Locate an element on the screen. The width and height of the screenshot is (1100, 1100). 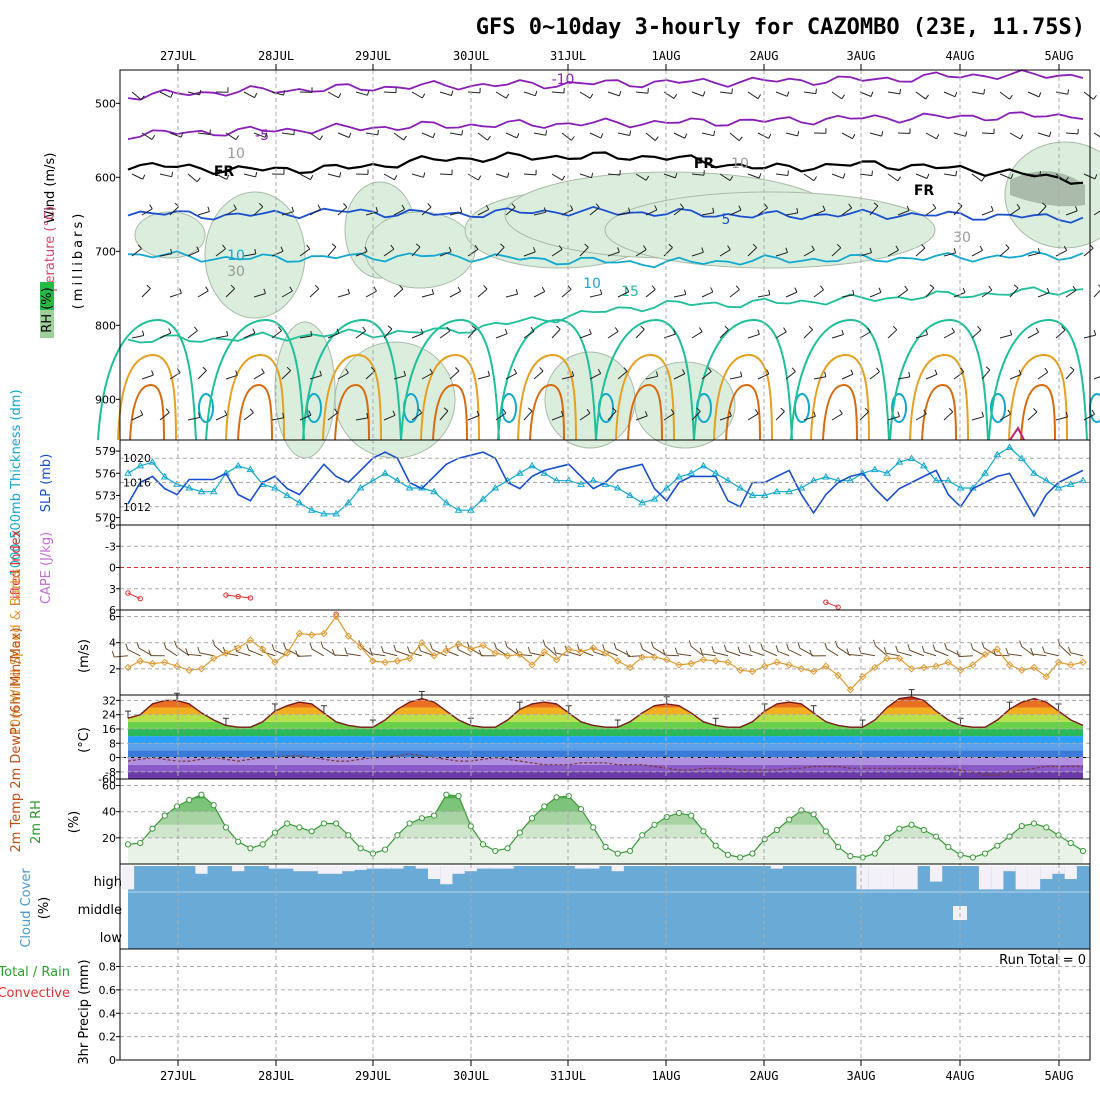
temp2m-tick-label: -60 is located at coordinates (107, 779).